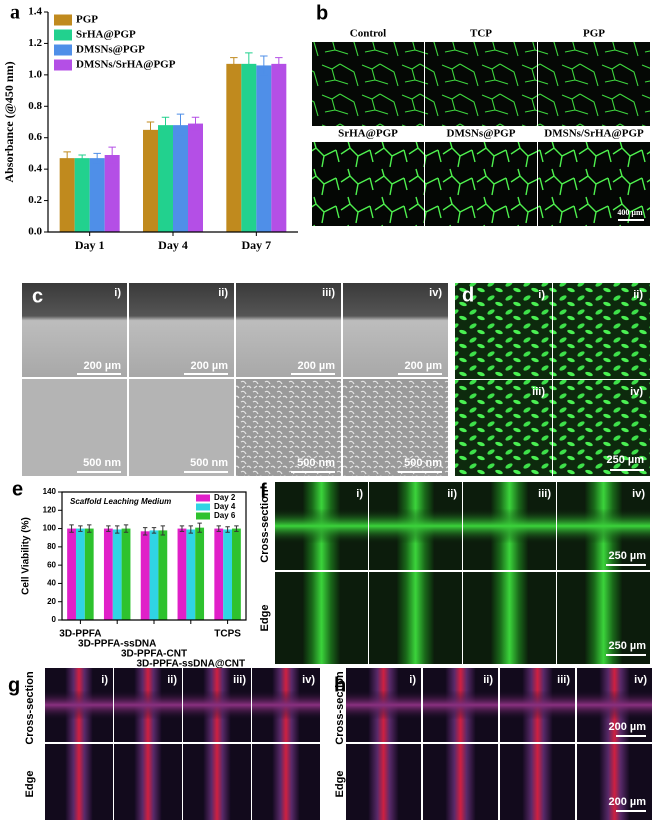 The height and width of the screenshot is (820, 652). What do you see at coordinates (340, 685) in the screenshot?
I see `label: h` at bounding box center [340, 685].